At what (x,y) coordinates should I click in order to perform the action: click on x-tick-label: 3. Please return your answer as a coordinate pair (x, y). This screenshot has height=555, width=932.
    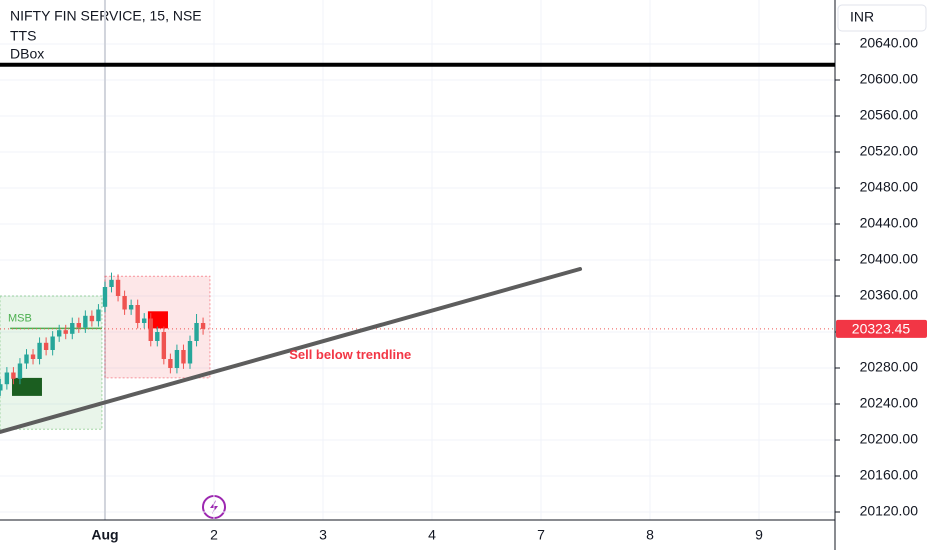
    Looking at the image, I should click on (323, 535).